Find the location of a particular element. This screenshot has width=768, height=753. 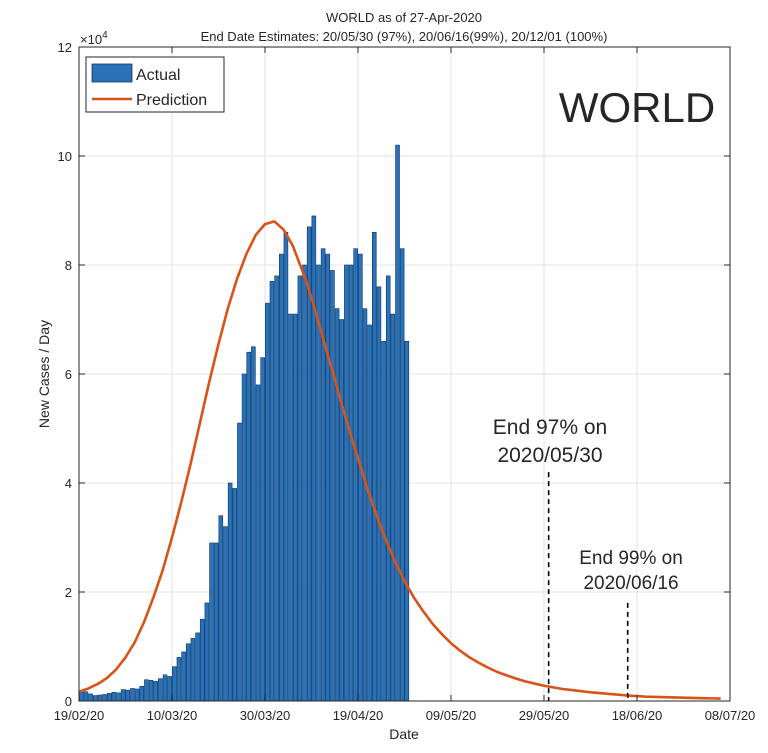

x-tick-label: 19/02/20 is located at coordinates (79, 715).